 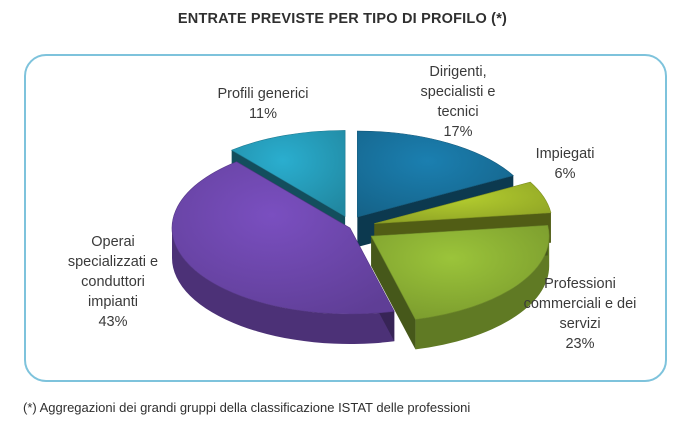 I want to click on pie-slice-impiegati, so click(x=463, y=202).